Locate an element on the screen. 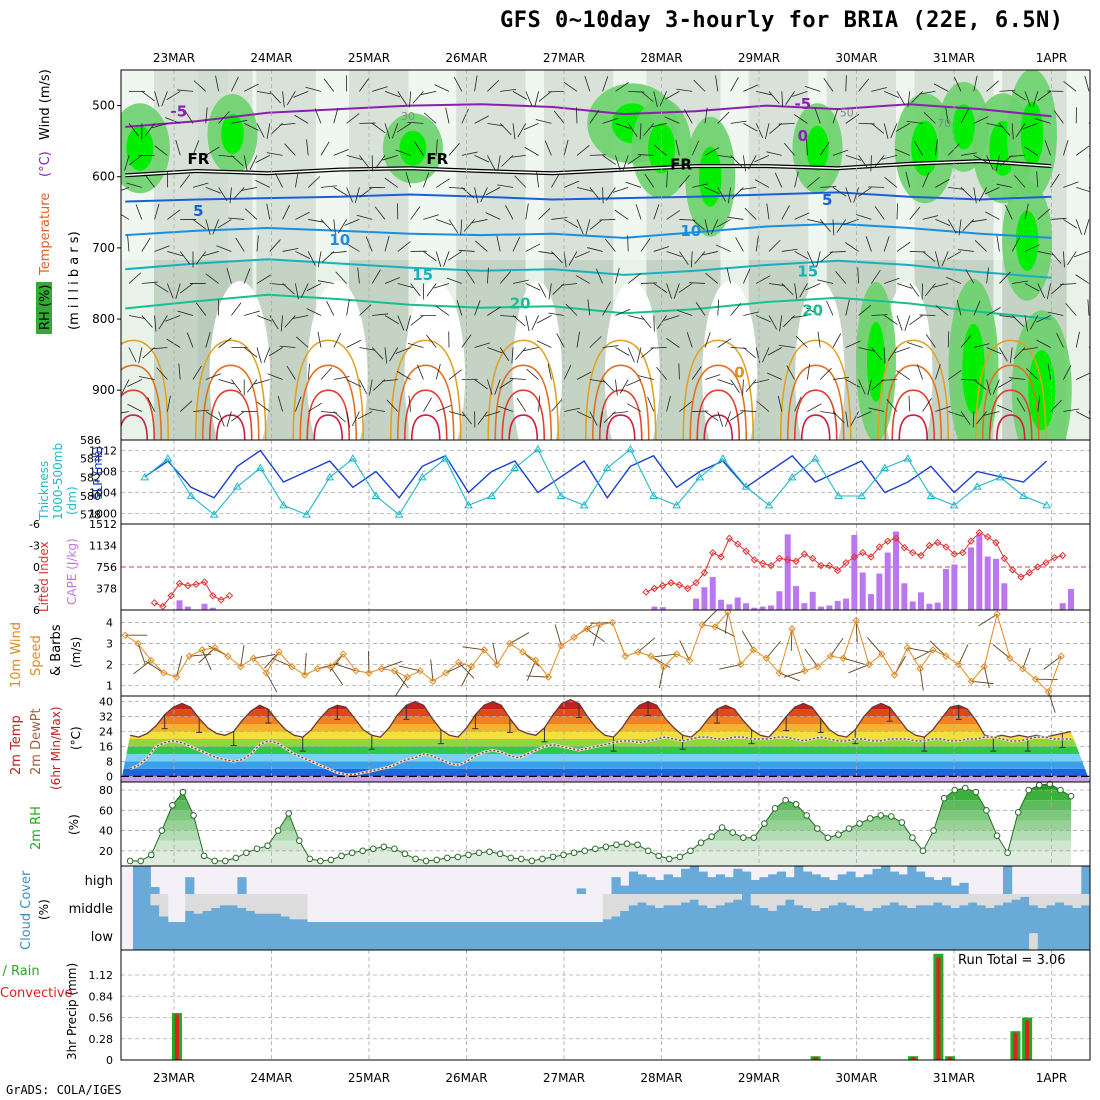 Image resolution: width=1100 pixels, height=1100 pixels. rh-tick-label: 60 is located at coordinates (106, 810).